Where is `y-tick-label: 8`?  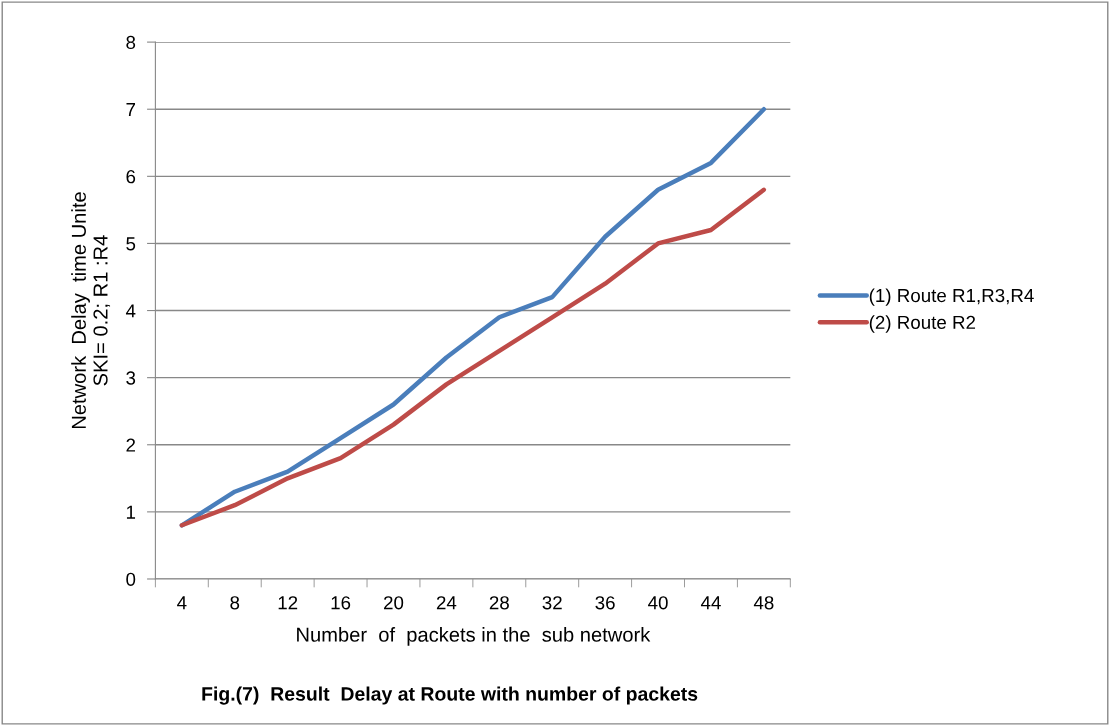
y-tick-label: 8 is located at coordinates (131, 42).